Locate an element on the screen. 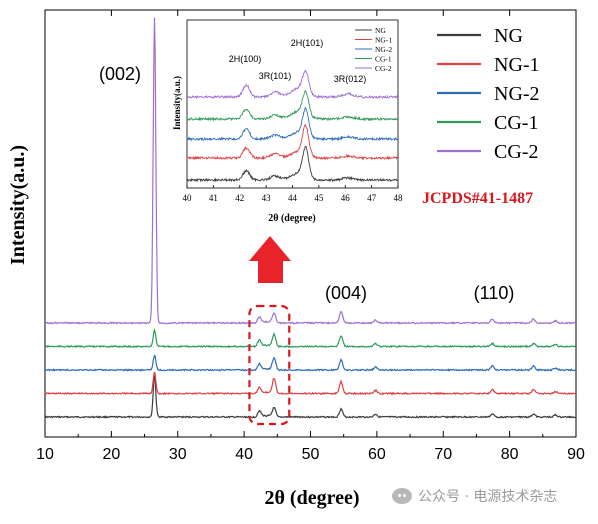 The image size is (598, 524). inset-x-tick-label: 46 is located at coordinates (346, 198).